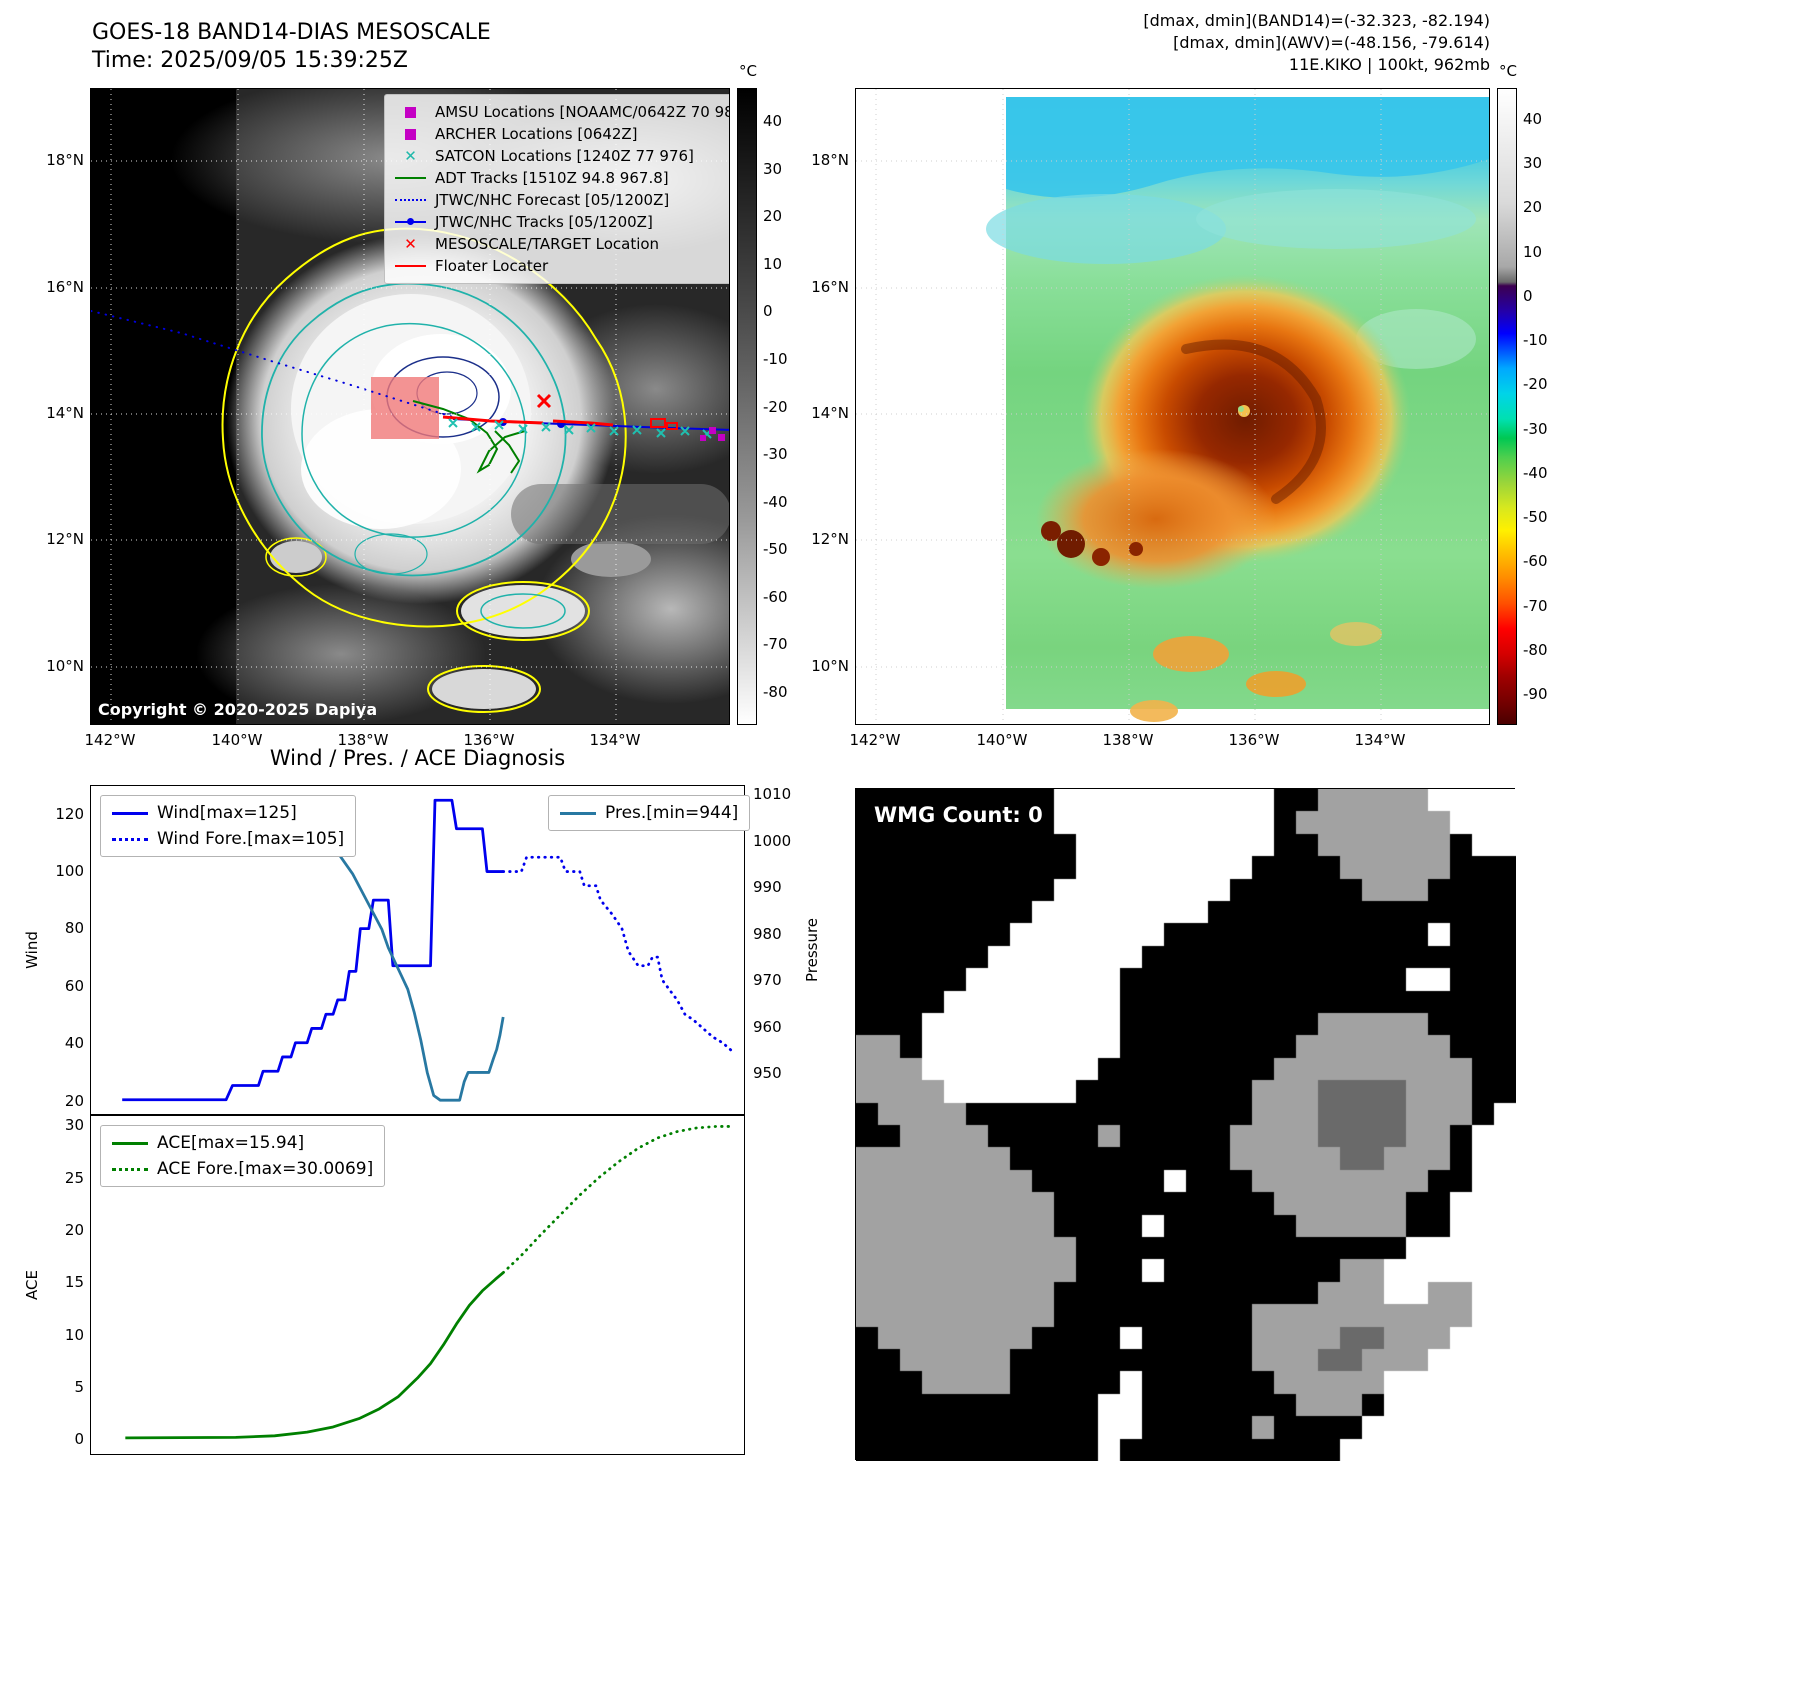 This screenshot has height=1690, width=1797. Describe the element at coordinates (251, 839) in the screenshot. I see `legend-label: Wind Fore.[max=105]` at that location.